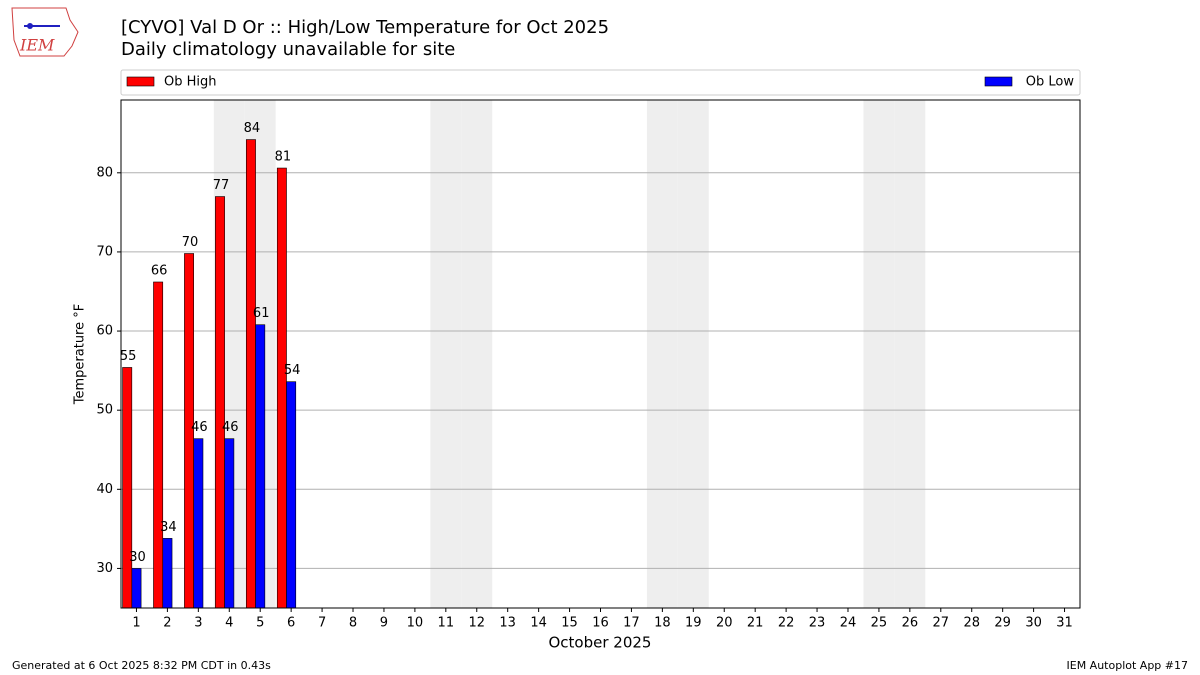  I want to click on x-tick-label: 24, so click(848, 623).